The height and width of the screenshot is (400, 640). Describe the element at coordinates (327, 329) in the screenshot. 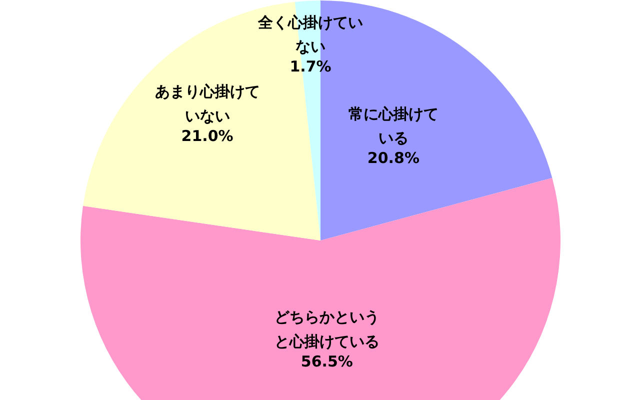

I see `slice-label: どちらかというと心掛けている` at that location.